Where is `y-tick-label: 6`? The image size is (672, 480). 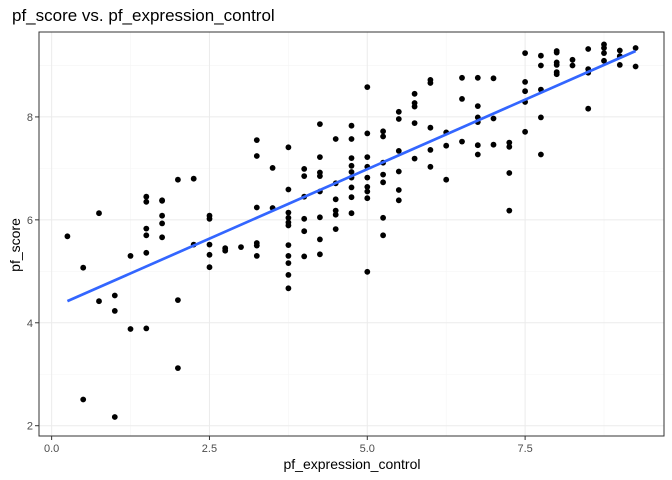
y-tick-label: 6 is located at coordinates (30, 221).